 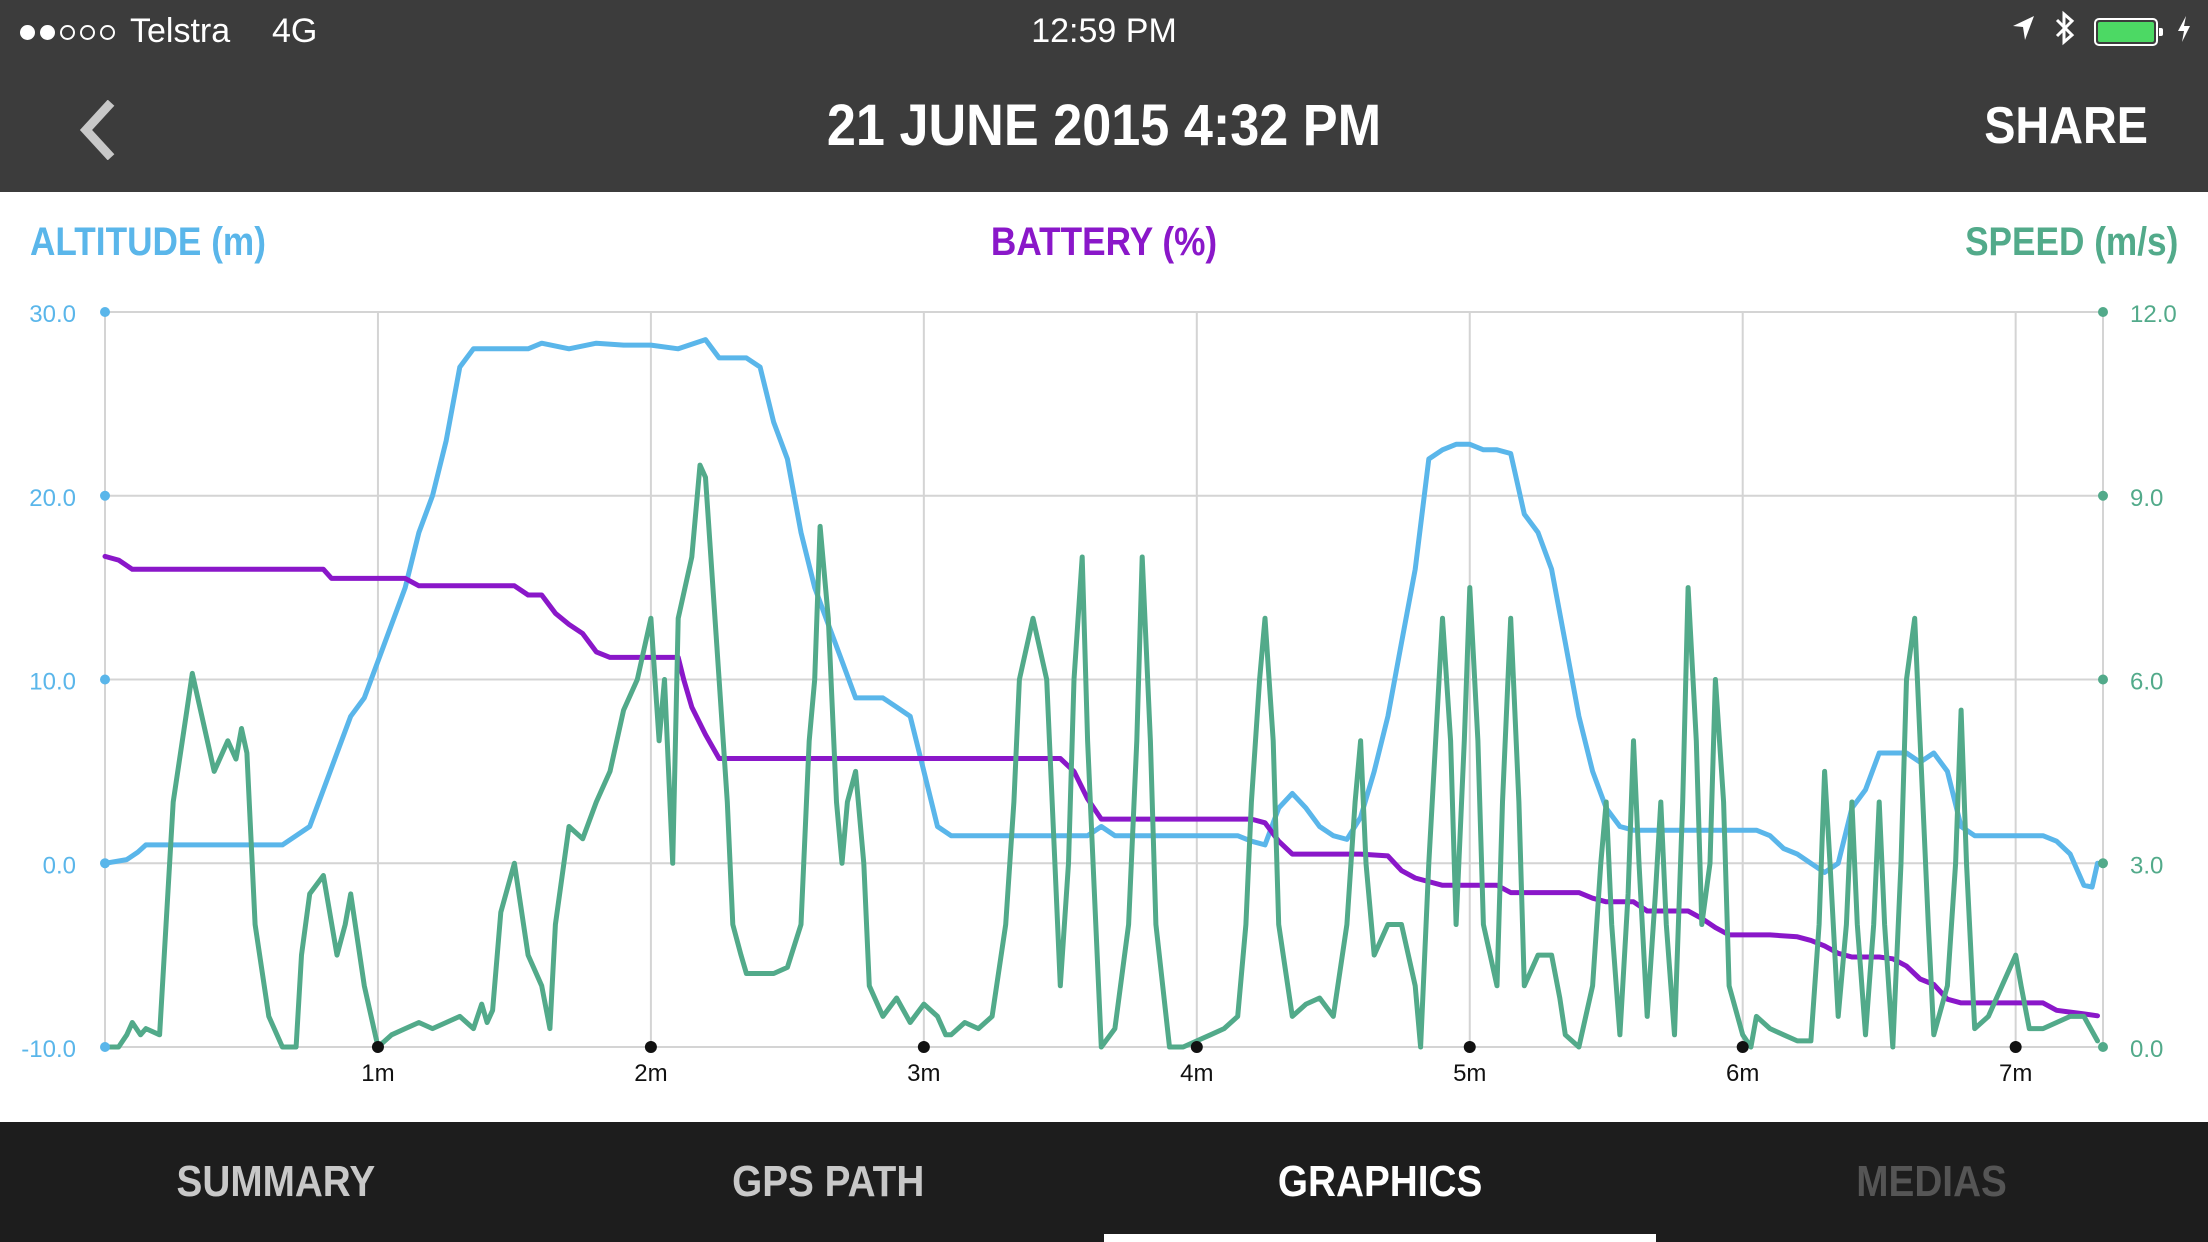 I want to click on legend-battery: BATTERY (%), so click(x=1104, y=242).